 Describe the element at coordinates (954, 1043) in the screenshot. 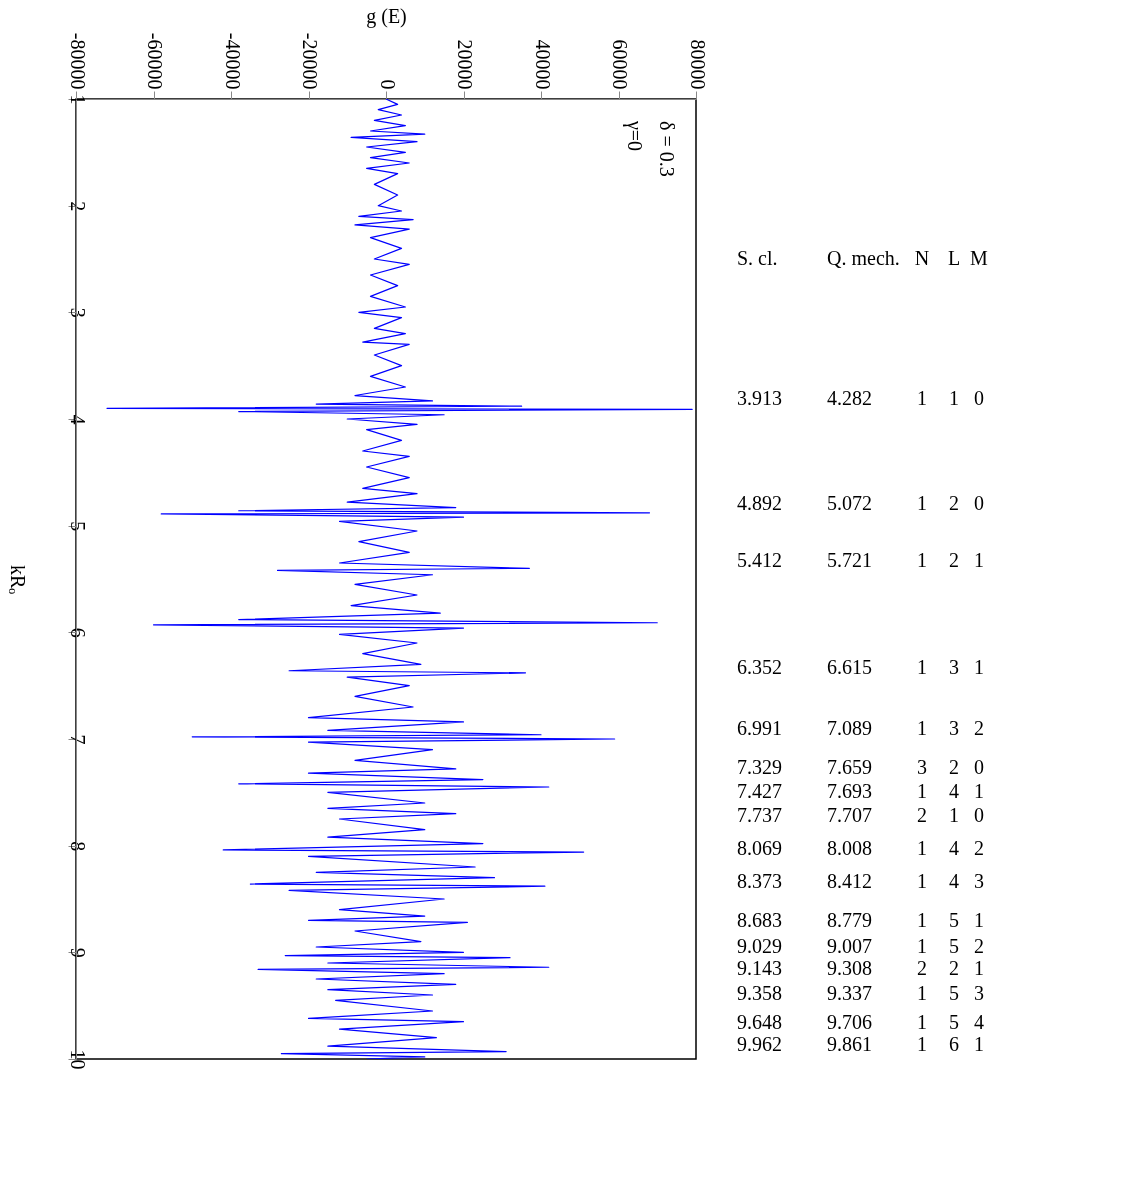

I see `text: 6` at that location.